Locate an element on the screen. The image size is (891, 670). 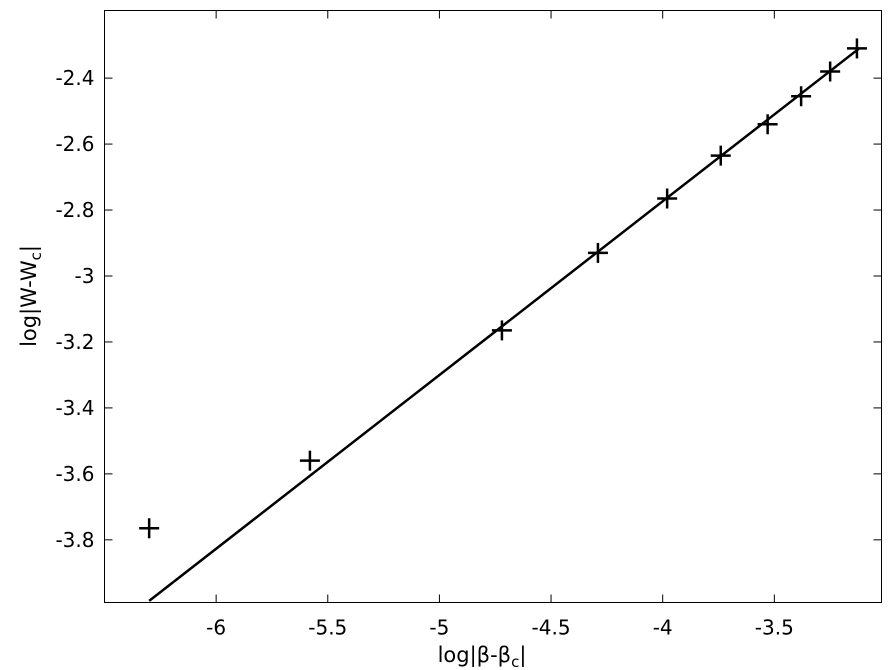
x-axis-label: log|β-βc| is located at coordinates (482, 656).